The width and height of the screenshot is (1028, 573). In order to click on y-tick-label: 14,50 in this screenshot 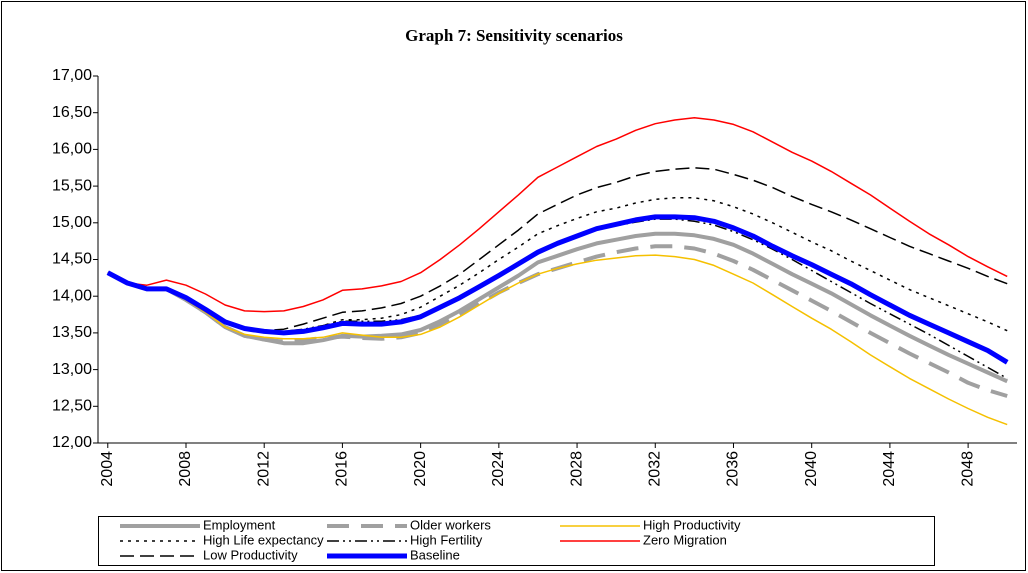, I will do `click(72, 259)`.